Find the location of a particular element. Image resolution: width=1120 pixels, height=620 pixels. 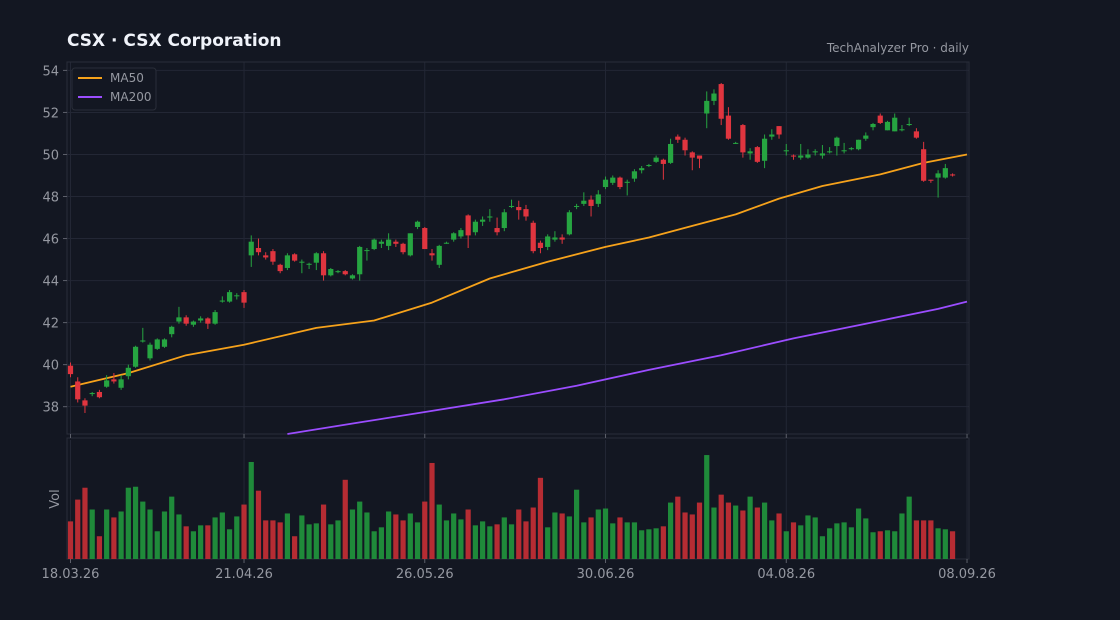

price-tick-label: 40 is located at coordinates (50, 366).